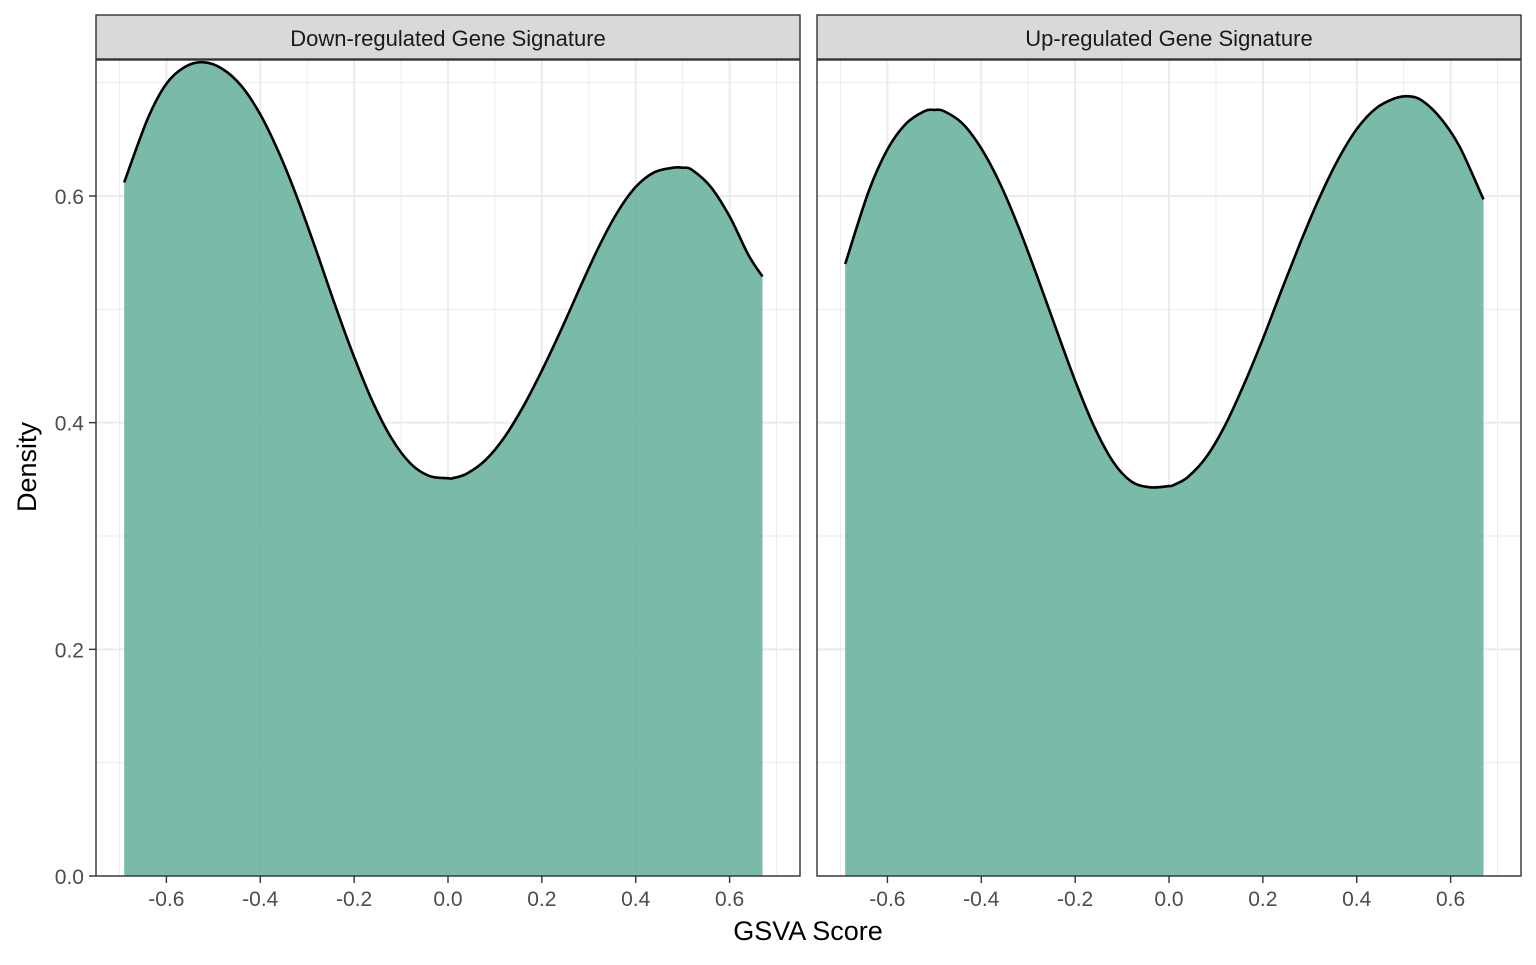 Image resolution: width=1536 pixels, height=965 pixels. I want to click on y-tick-label: 0.6, so click(69, 197).